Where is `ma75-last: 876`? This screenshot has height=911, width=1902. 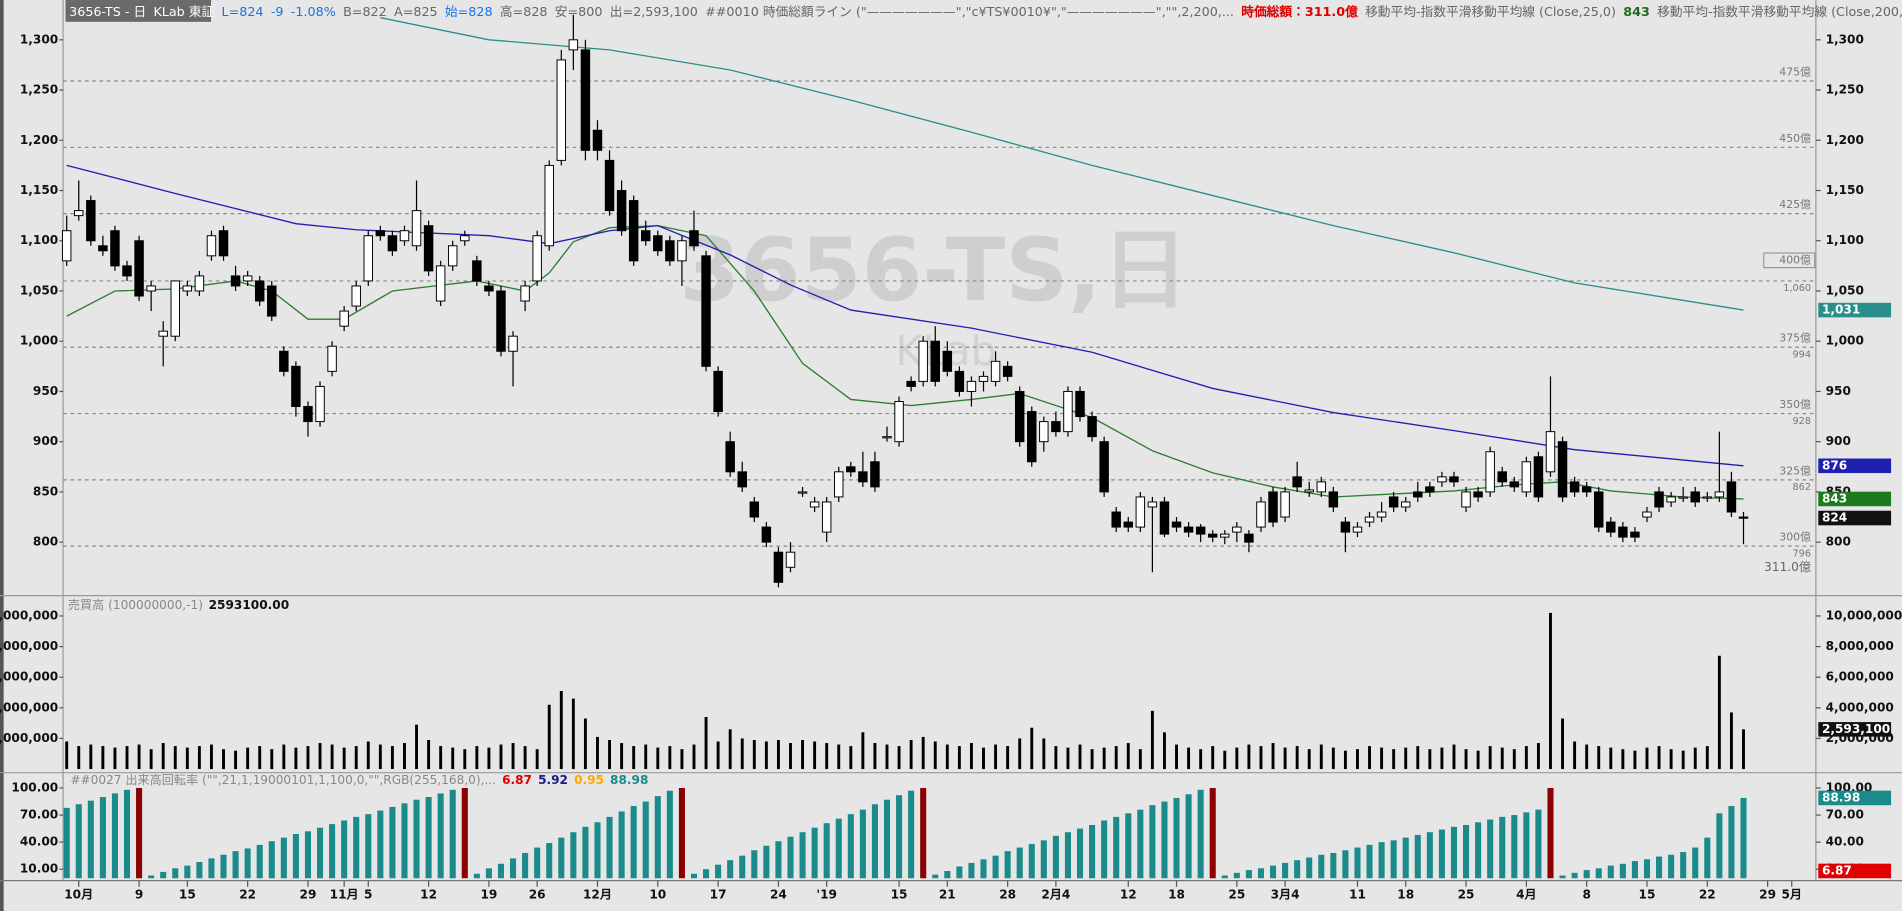
ma75-last: 876 is located at coordinates (1834, 465).